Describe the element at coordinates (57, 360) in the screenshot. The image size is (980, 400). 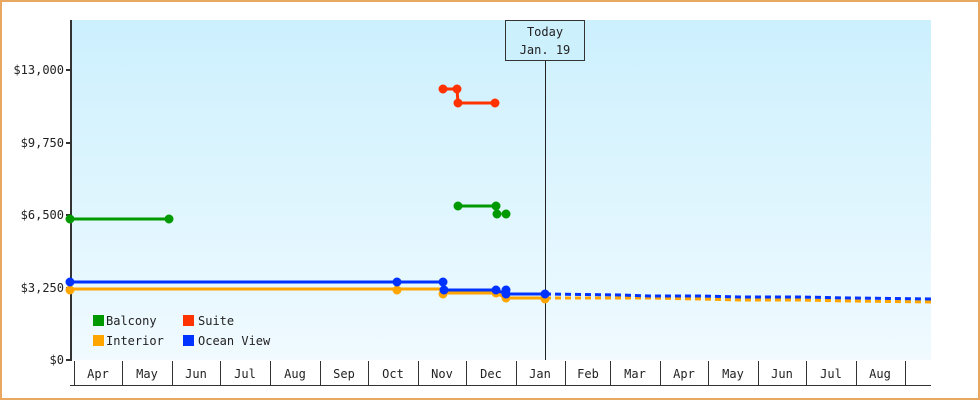
I see `y-tick-label: $0` at that location.